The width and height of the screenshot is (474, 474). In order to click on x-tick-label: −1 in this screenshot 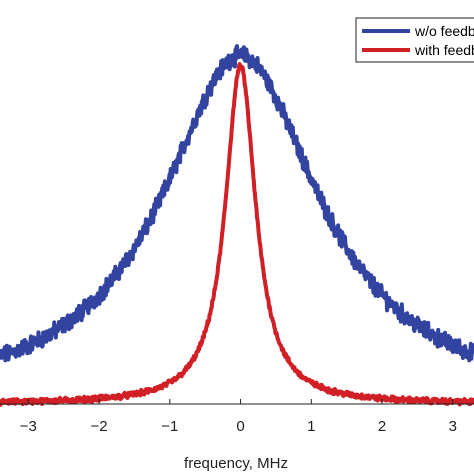, I will do `click(169, 426)`.